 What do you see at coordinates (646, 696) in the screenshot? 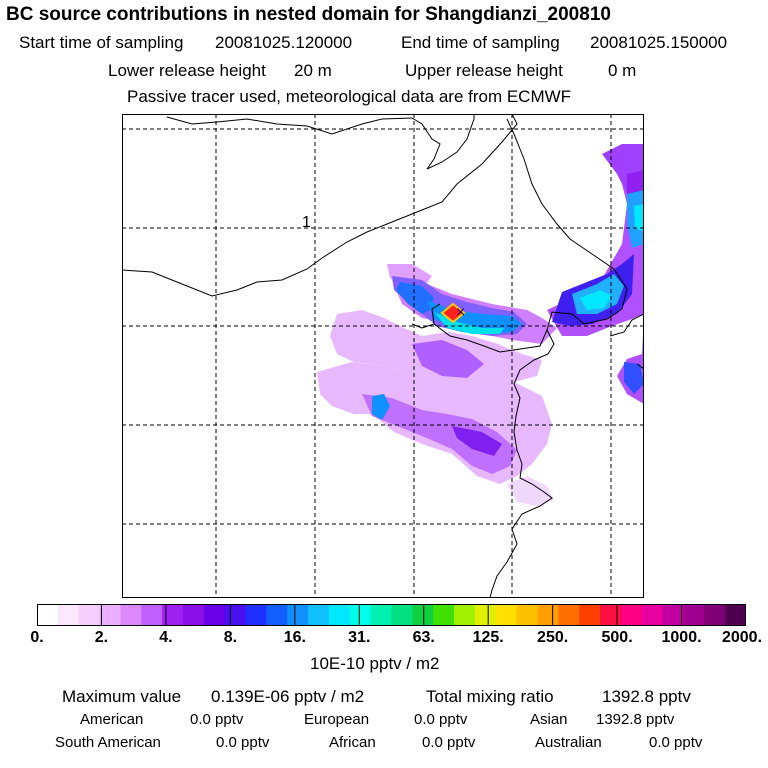
I see `total-mixing-value: 1392.8 pptv` at bounding box center [646, 696].